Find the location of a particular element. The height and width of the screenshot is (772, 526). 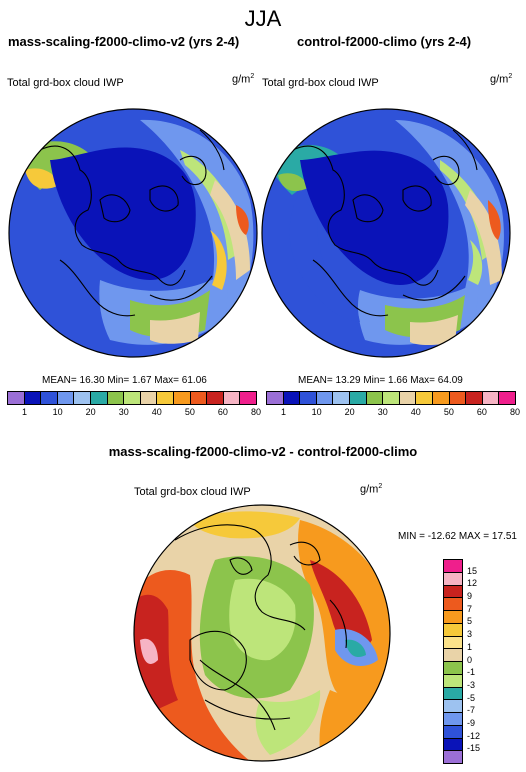

difference-legend-labels: 15 12 9 7 5 3 1 0 -1 -3 -5 -7 -9 -12 -15 is located at coordinates (487, 661).